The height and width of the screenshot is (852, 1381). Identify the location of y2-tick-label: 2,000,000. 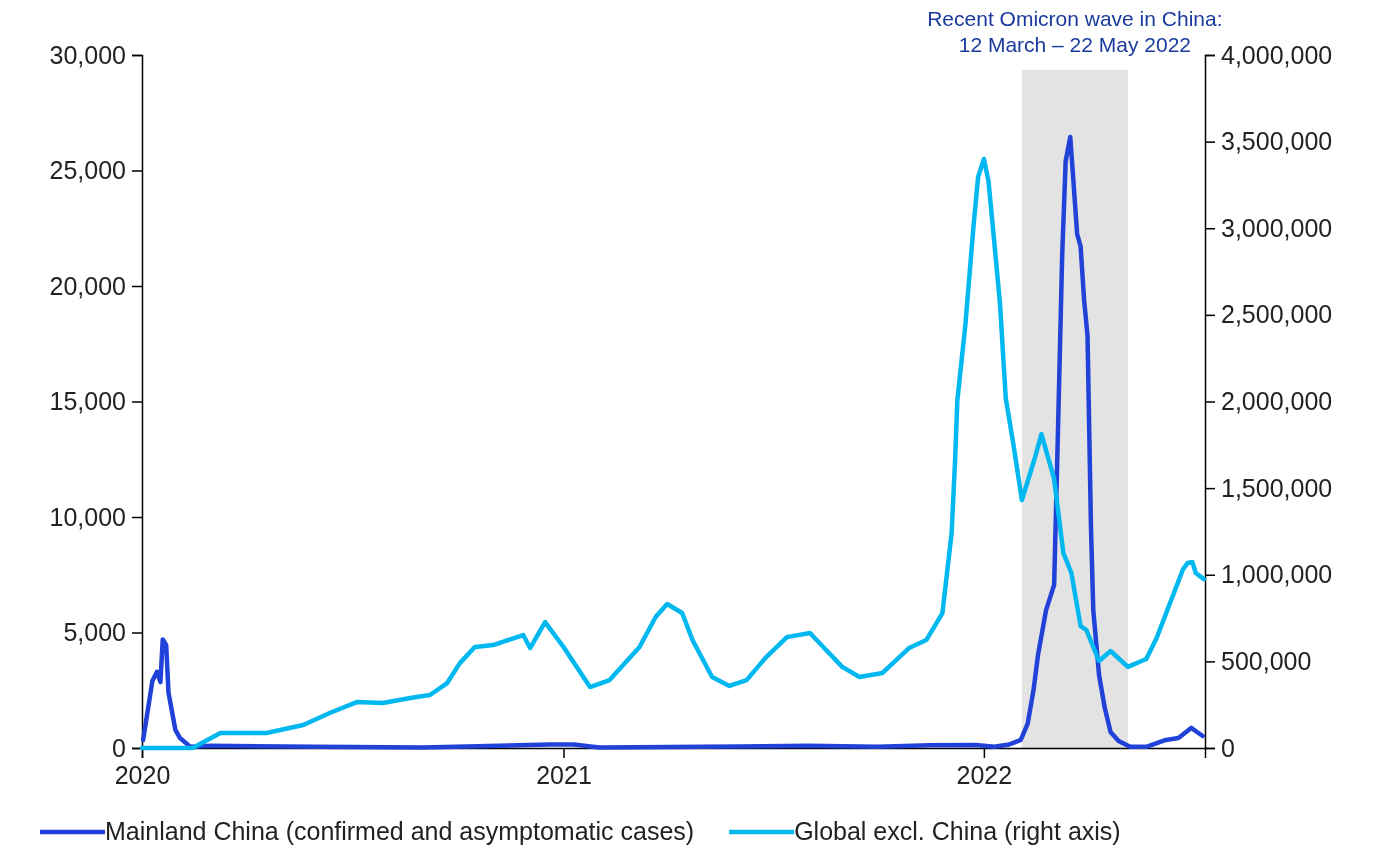
(1277, 401).